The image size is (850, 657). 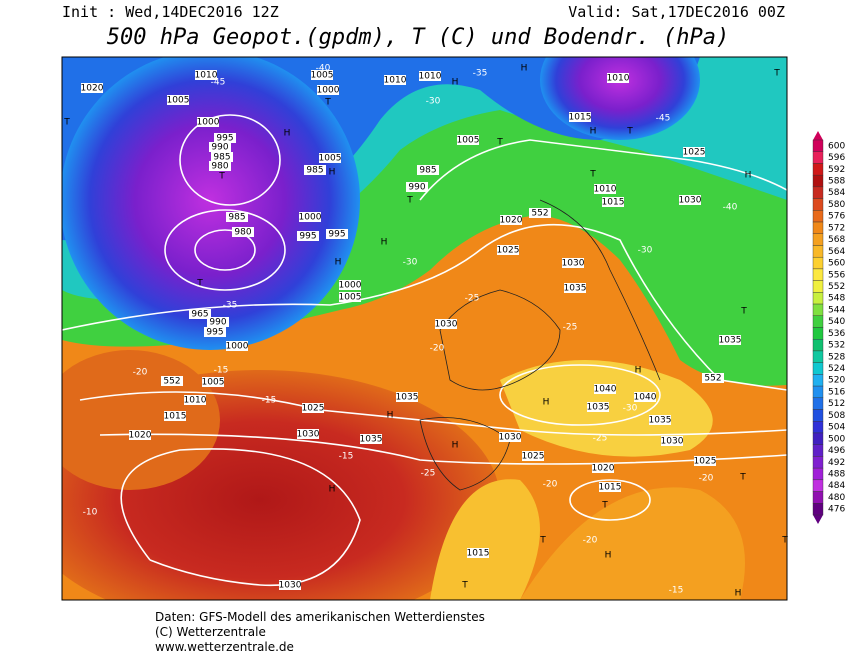 I want to click on scale-label: 560, so click(x=836, y=264).